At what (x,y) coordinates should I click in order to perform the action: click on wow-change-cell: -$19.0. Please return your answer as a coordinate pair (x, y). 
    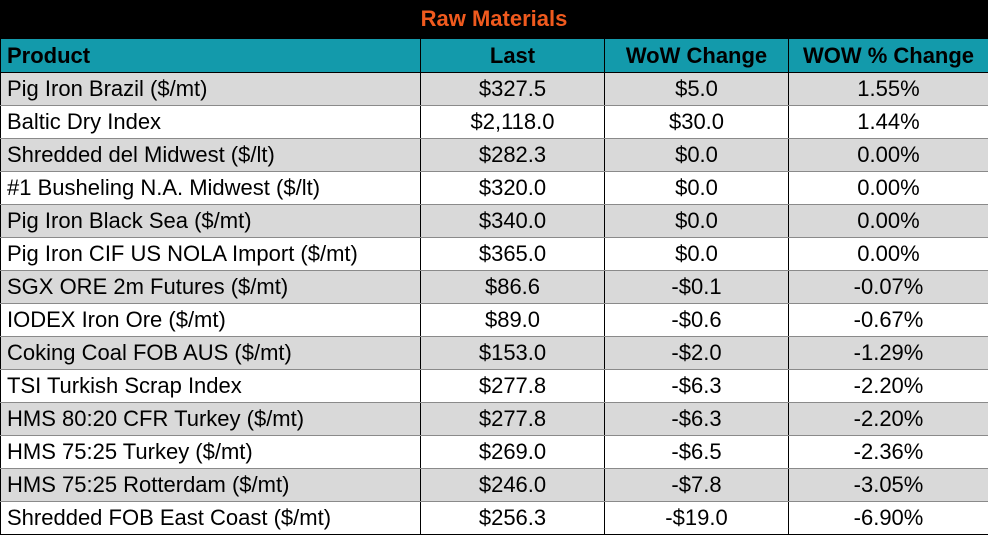
    Looking at the image, I should click on (696, 518).